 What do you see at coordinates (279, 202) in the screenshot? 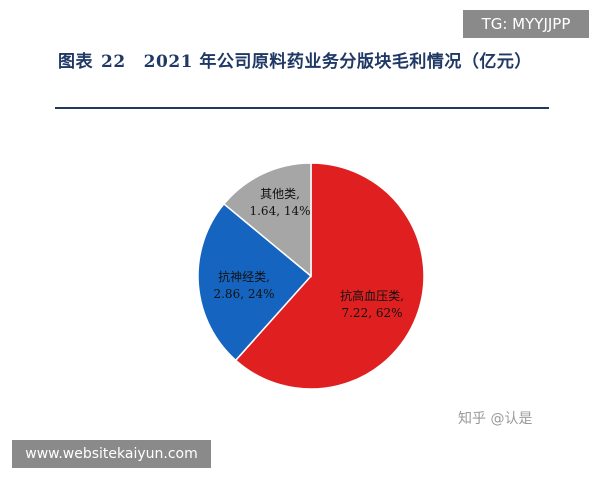
I see `slice-other-label: 其他类, 1.64, 14%` at bounding box center [279, 202].